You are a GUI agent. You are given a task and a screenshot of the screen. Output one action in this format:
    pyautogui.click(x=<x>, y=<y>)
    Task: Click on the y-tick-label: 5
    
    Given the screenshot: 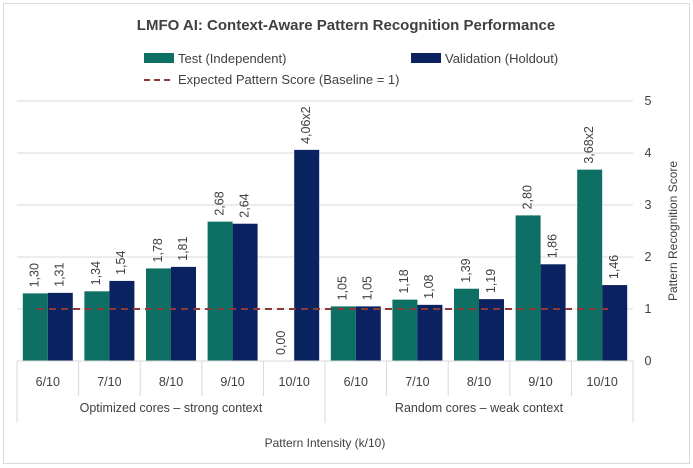 What is the action you would take?
    pyautogui.click(x=648, y=101)
    